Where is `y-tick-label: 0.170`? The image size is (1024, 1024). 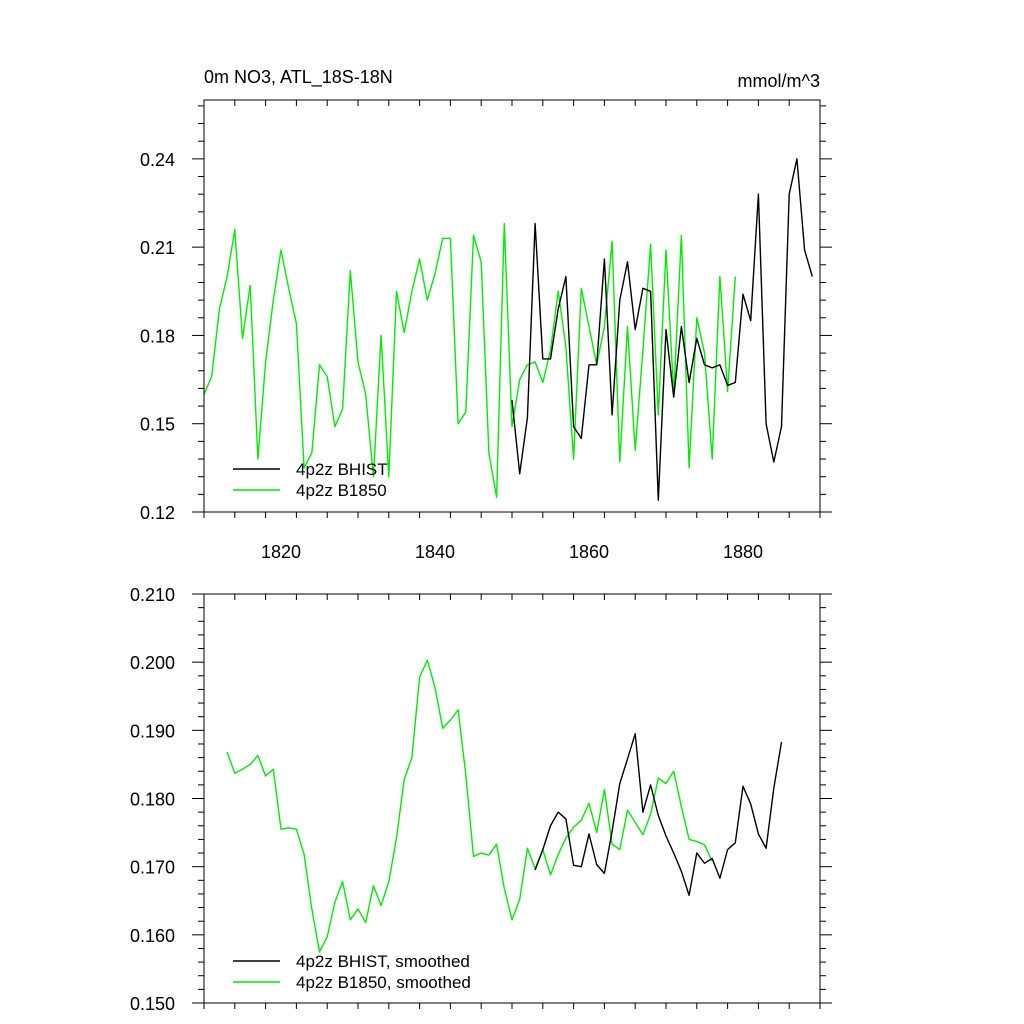 y-tick-label: 0.170 is located at coordinates (152, 868).